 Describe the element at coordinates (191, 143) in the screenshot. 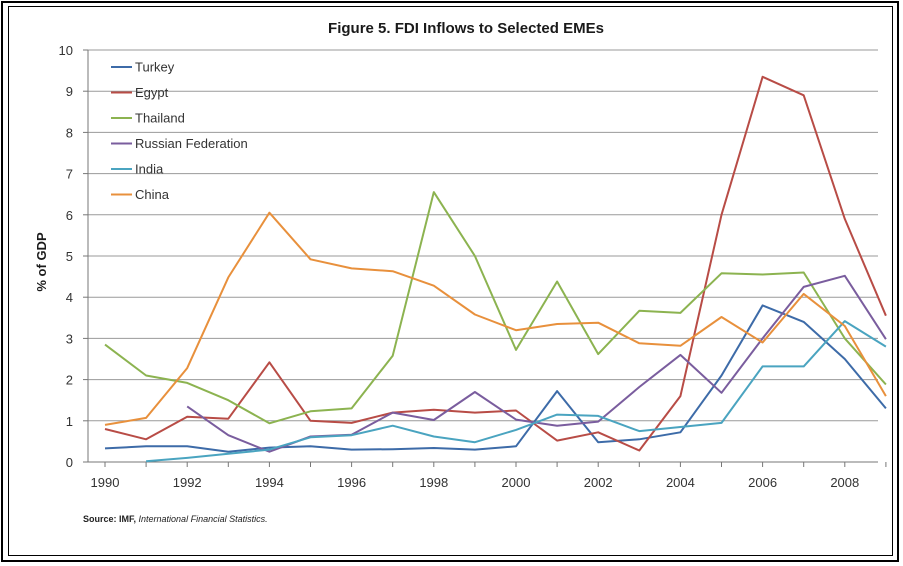

I see `legend-label: Russian Federation` at that location.